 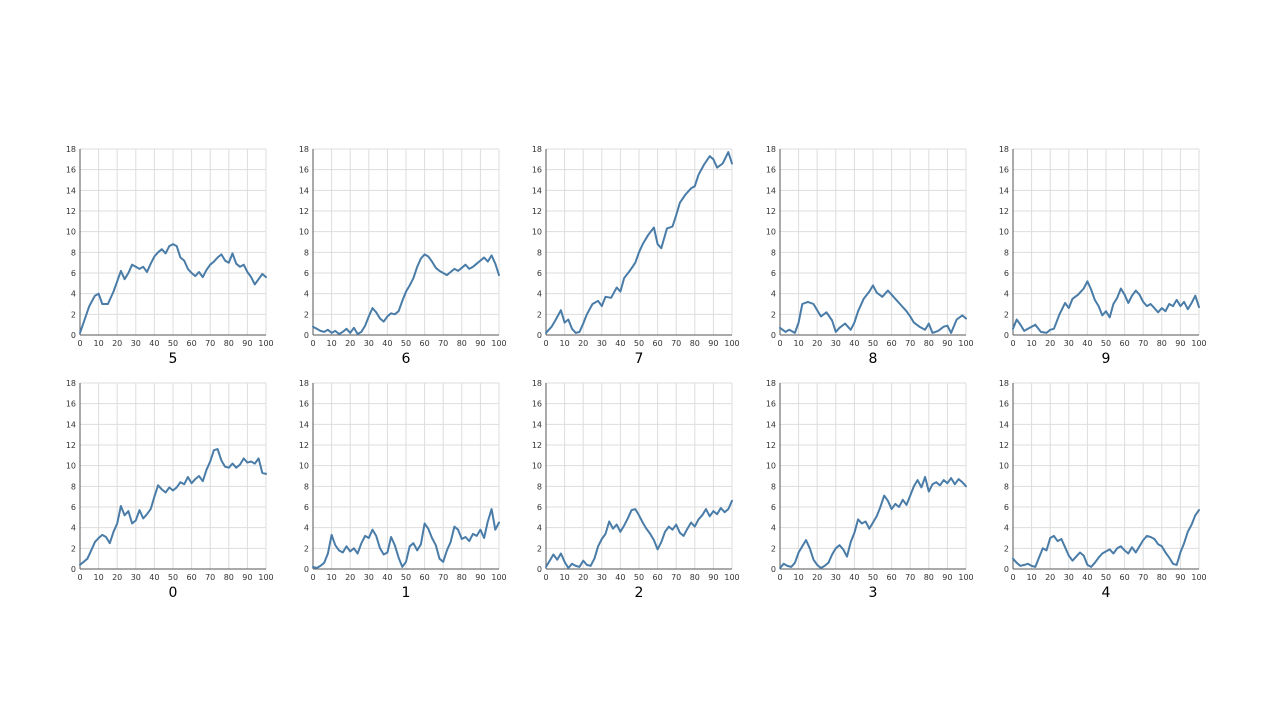 What do you see at coordinates (1103, 256) in the screenshot?
I see `chart-panel-9: 0 2 4 6 8 10 12 14 16 18 0 10 20 30 40 50 60 70 80 90 100 9` at bounding box center [1103, 256].